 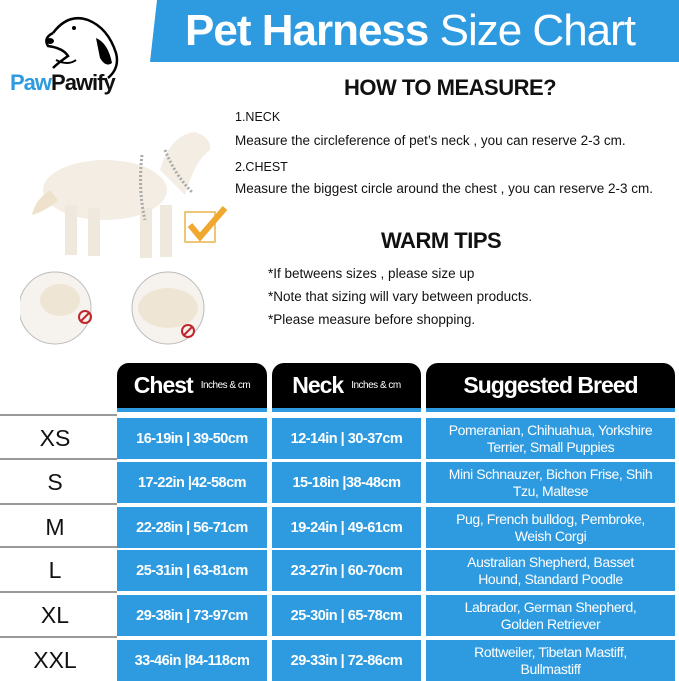 What do you see at coordinates (346, 615) in the screenshot?
I see `neck-measurement: 25-30in | 65-78cm` at bounding box center [346, 615].